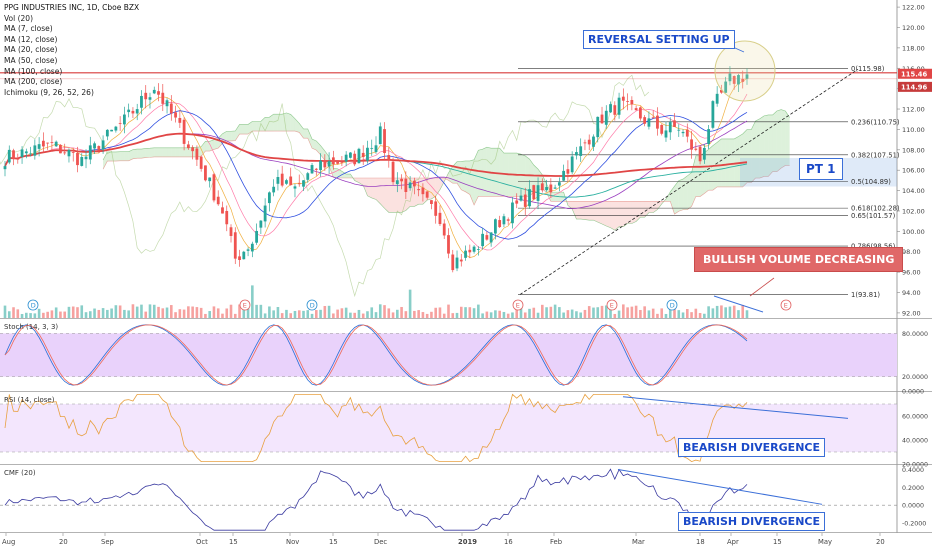 The width and height of the screenshot is (932, 550). What do you see at coordinates (915, 86) in the screenshot?
I see `price-tag` at bounding box center [915, 86].